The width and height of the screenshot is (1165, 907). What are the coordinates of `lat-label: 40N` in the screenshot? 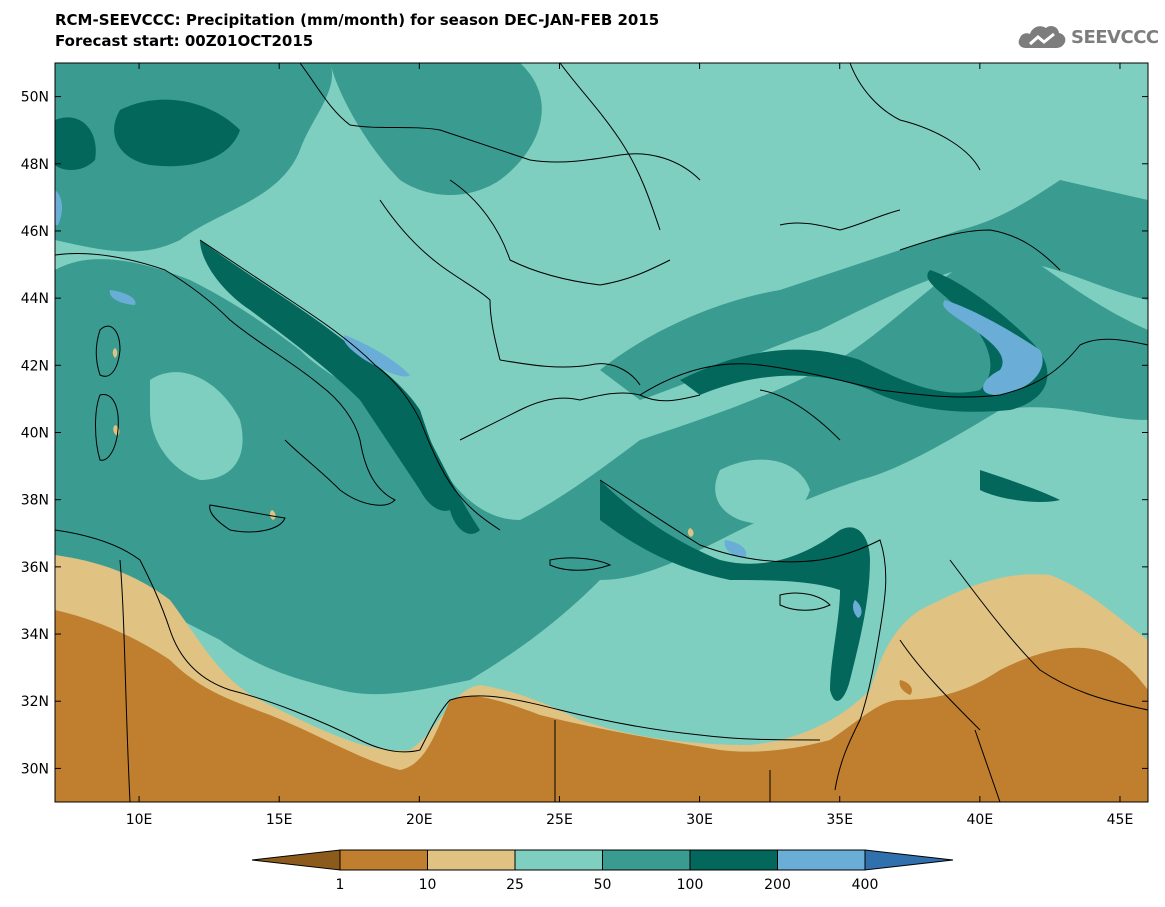 It's located at (35, 434).